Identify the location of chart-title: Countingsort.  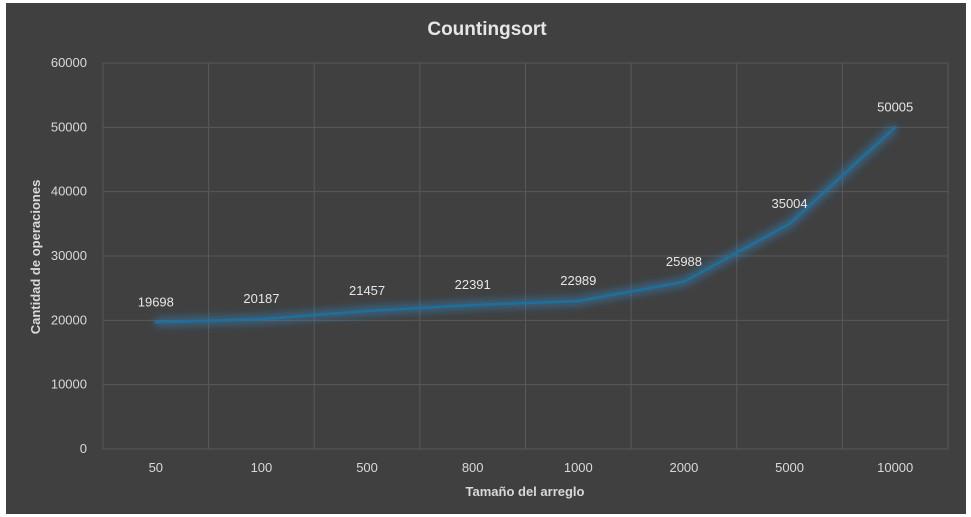
(487, 29).